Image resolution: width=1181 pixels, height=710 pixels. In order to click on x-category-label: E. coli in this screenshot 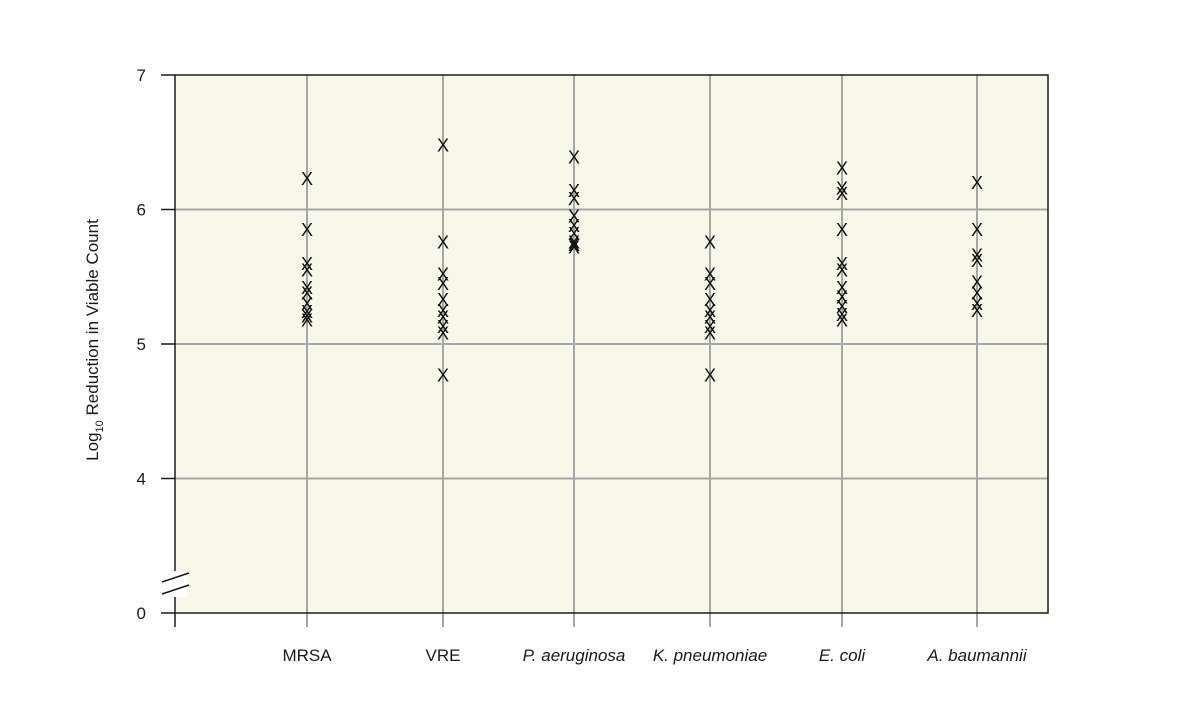, I will do `click(843, 655)`.